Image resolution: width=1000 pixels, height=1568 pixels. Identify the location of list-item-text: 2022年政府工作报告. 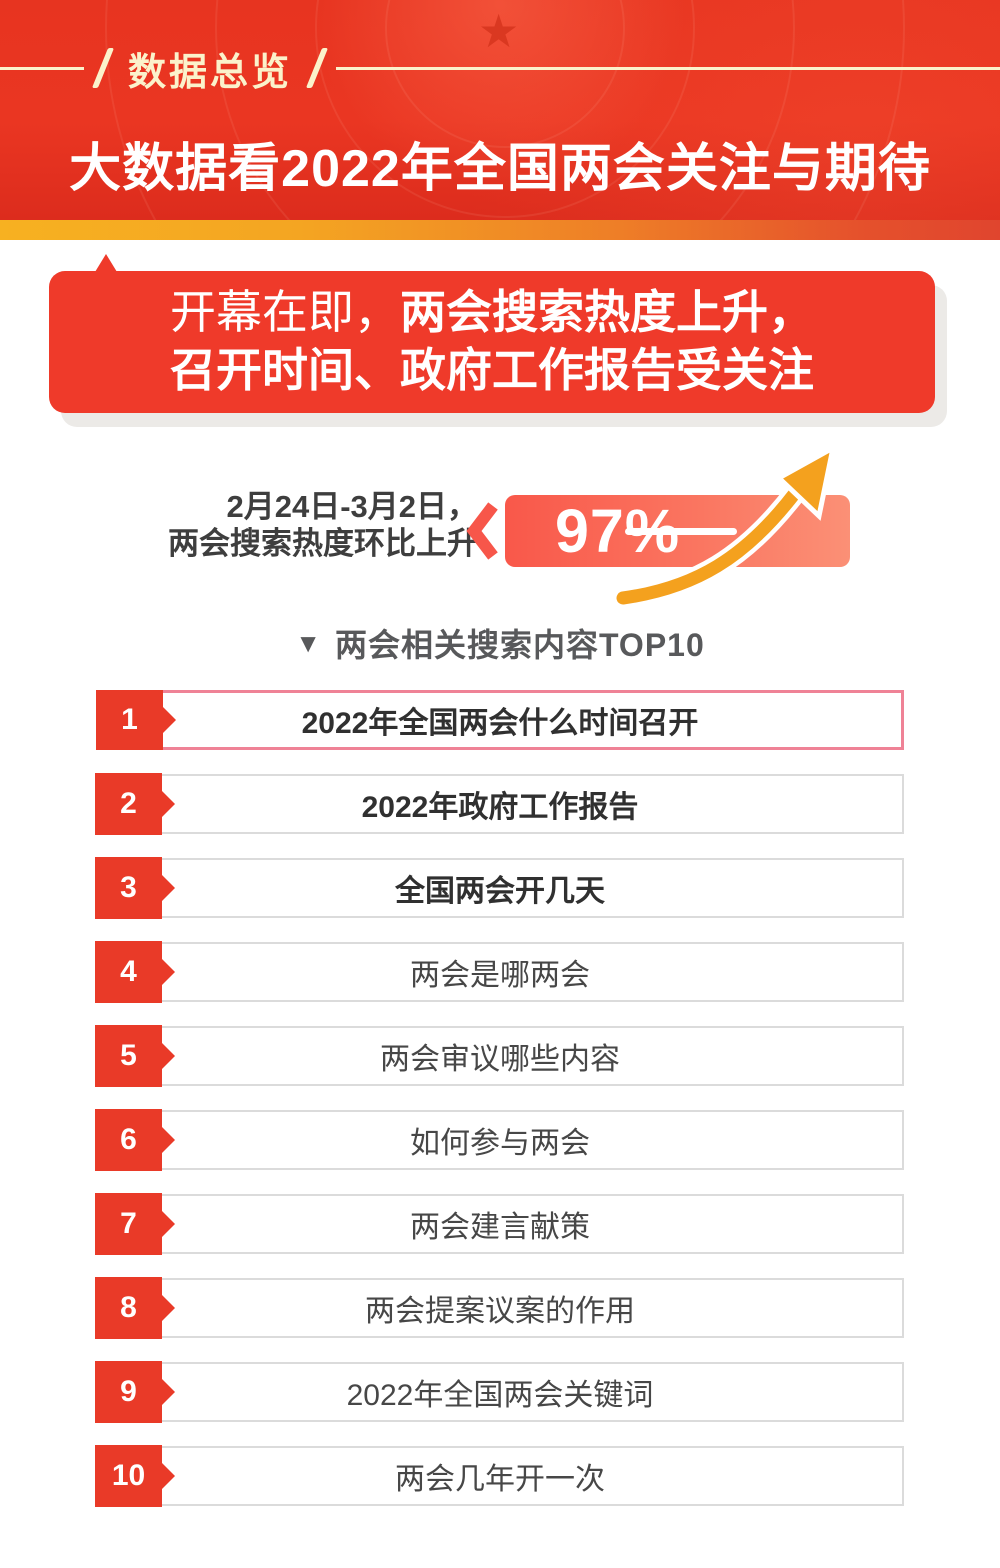
(500, 807).